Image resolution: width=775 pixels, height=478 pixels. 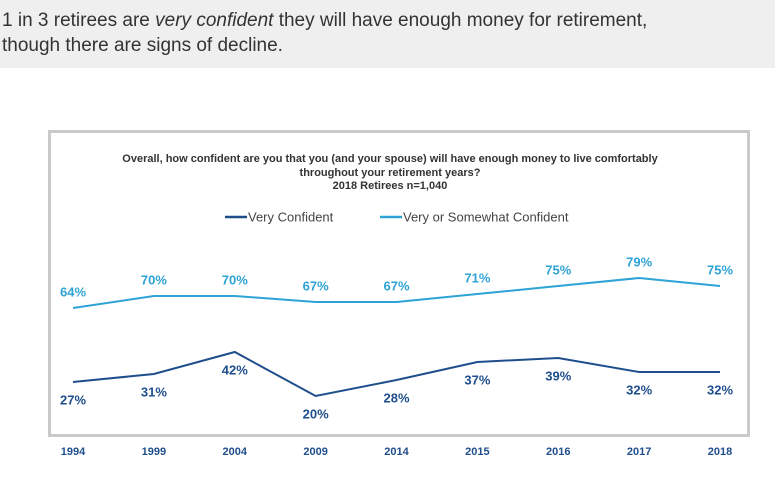 What do you see at coordinates (214, 20) in the screenshot?
I see `headline-emphasis: very confident` at bounding box center [214, 20].